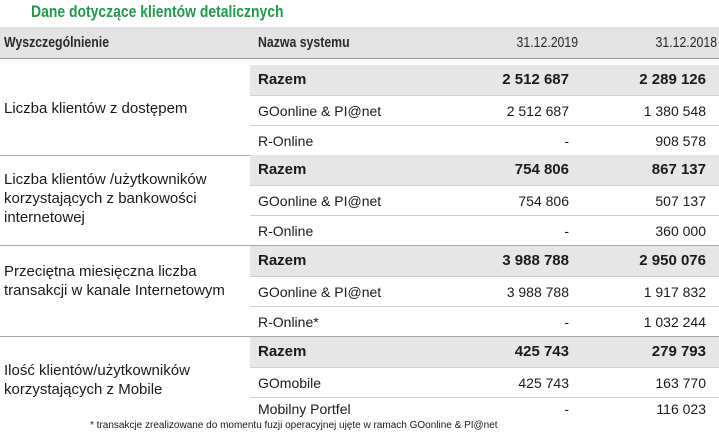  Describe the element at coordinates (304, 42) in the screenshot. I see `header-system-name: Nazwa systemu` at that location.